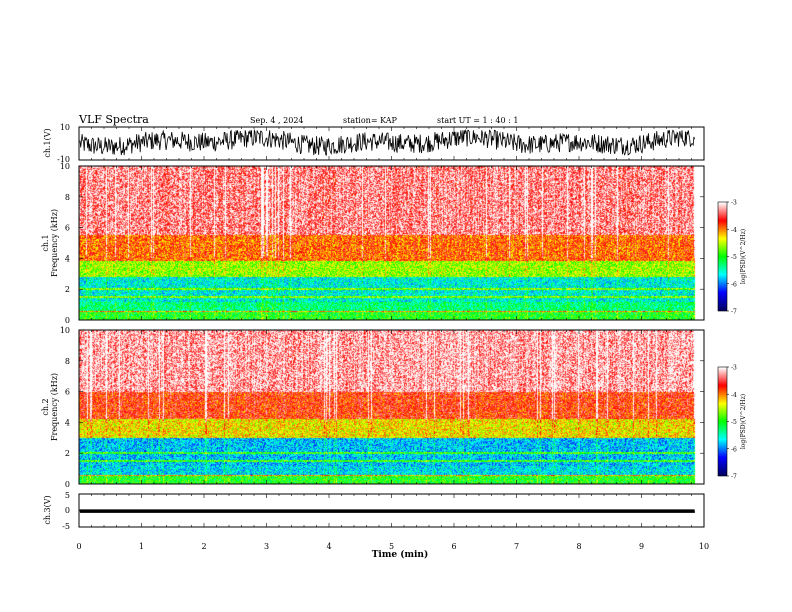  I want to click on time-axis-tick-labels: 0 1 2 3 4 5 6 7 8 9 10, so click(392, 546).